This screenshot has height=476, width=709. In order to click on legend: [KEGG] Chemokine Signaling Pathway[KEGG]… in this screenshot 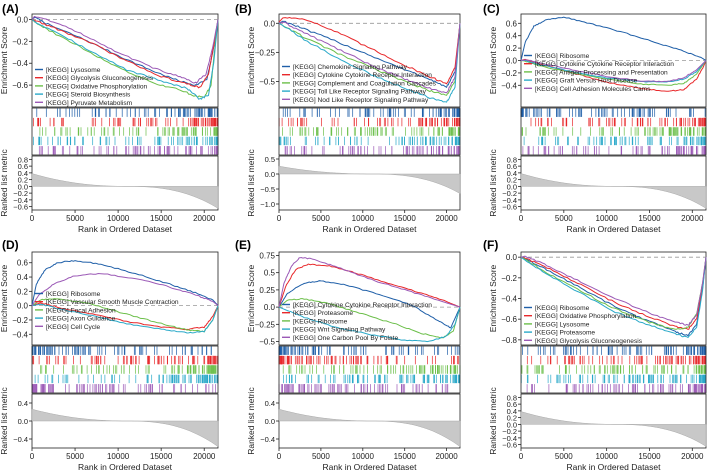, I will do `click(359, 84)`.